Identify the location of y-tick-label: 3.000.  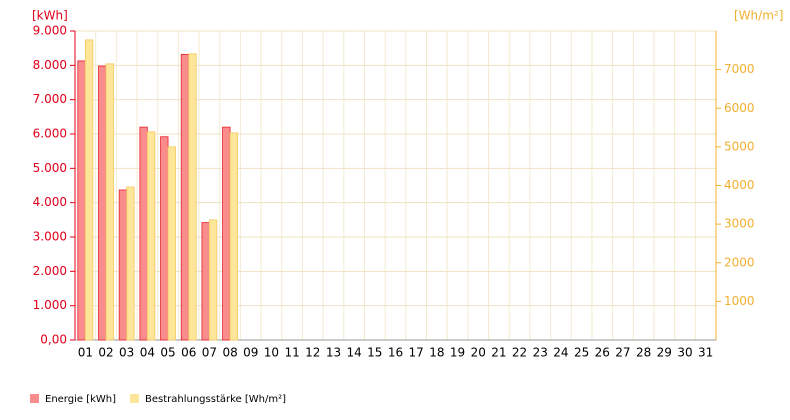
(50, 237).